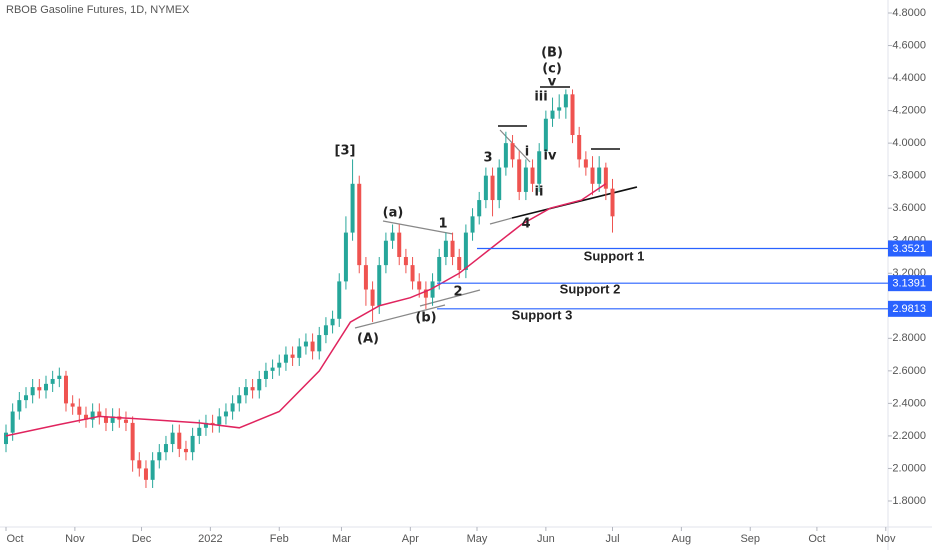 The image size is (932, 550). I want to click on wave-label: iv, so click(550, 156).